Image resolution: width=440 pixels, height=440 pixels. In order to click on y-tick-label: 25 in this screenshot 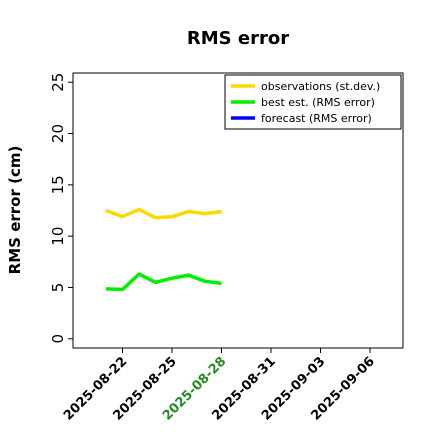, I will do `click(58, 82)`.